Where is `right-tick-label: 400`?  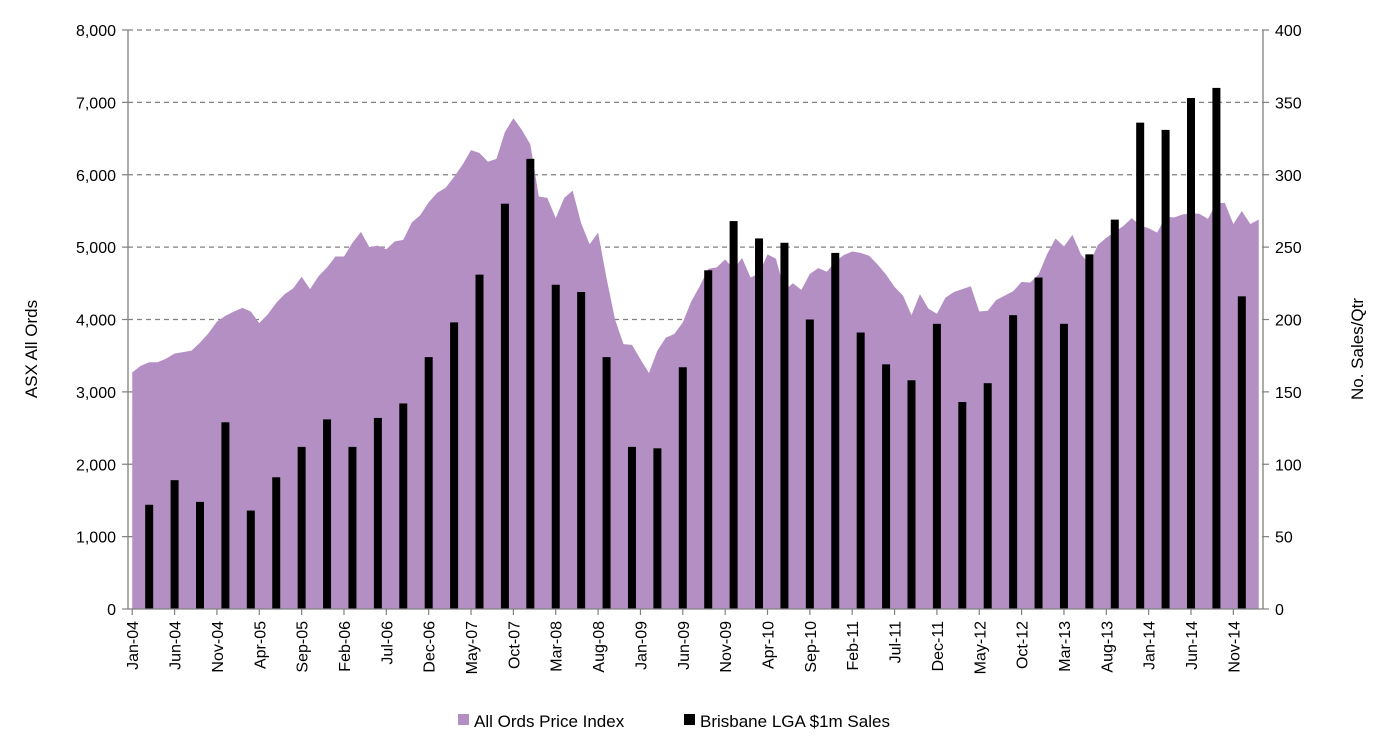 right-tick-label: 400 is located at coordinates (1288, 31).